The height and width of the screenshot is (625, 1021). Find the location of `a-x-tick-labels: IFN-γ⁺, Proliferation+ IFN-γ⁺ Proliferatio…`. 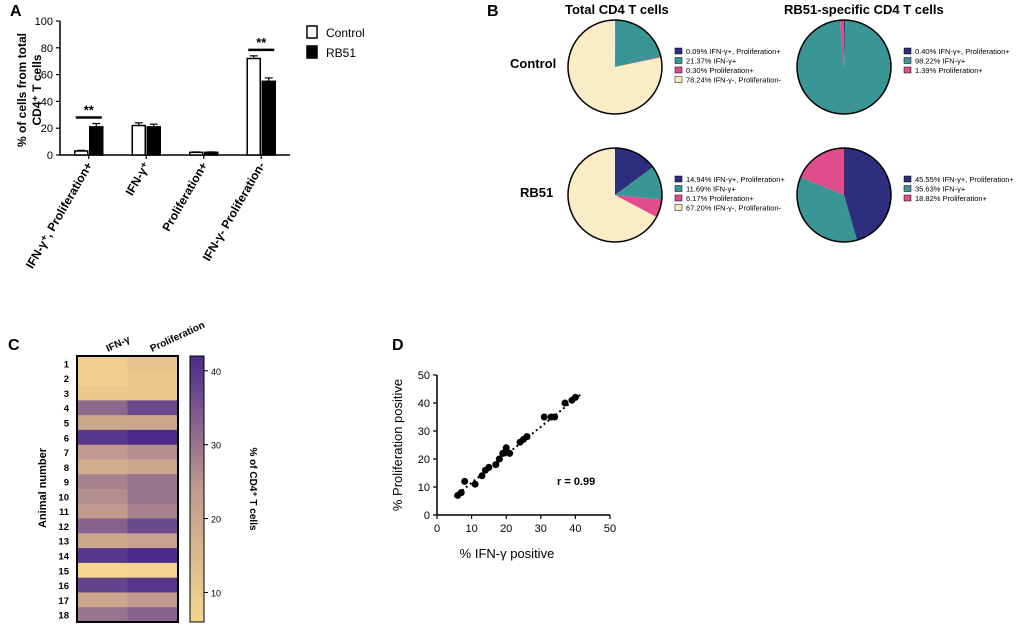

a-x-tick-labels: IFN-γ⁺, Proliferation+ IFN-γ⁺ Proliferatio… is located at coordinates (145, 216).